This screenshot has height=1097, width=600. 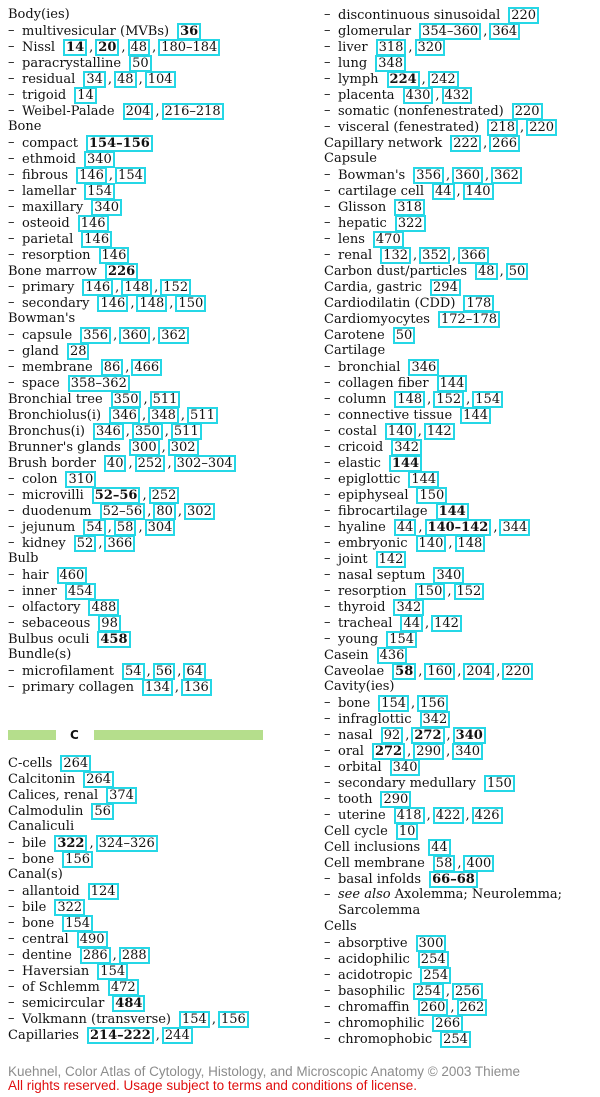 I want to click on page-ref-link: 264, so click(x=76, y=763).